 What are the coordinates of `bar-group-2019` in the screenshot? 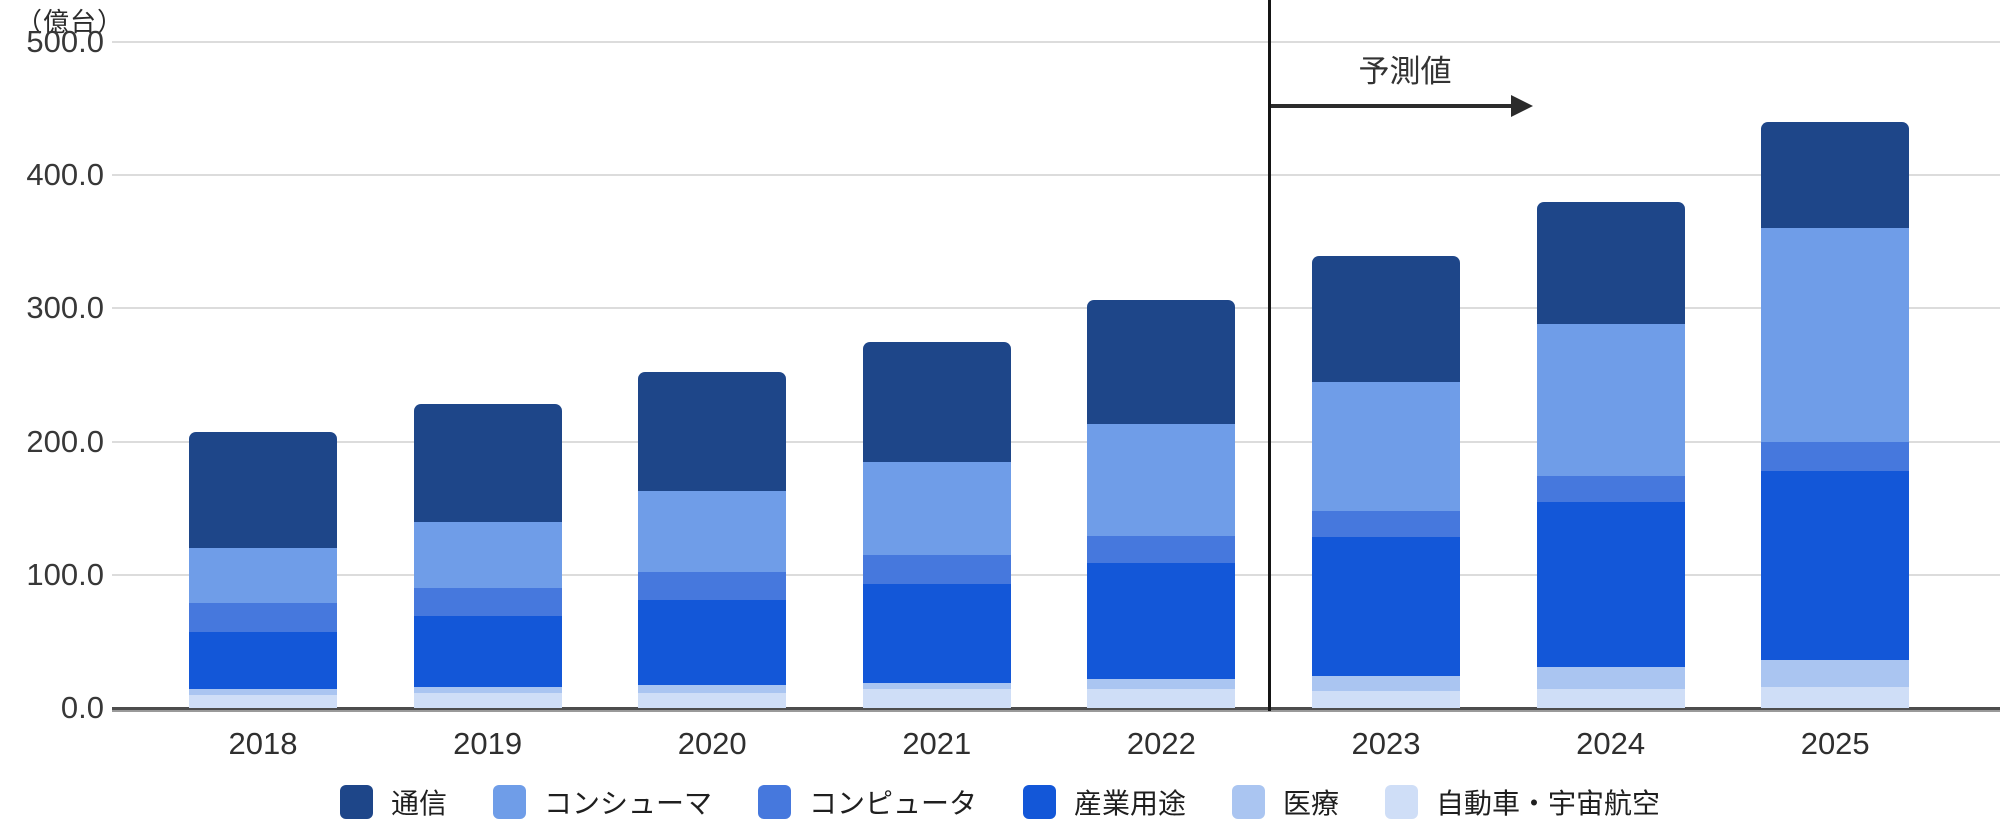 It's located at (487, 556).